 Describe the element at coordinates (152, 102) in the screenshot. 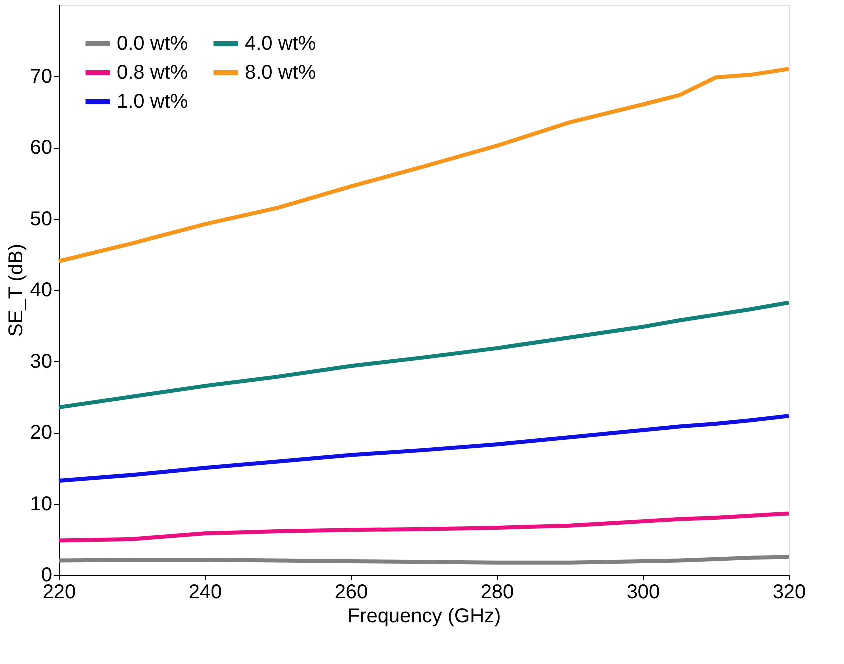

I see `legend-label: 1.0 wt%` at that location.